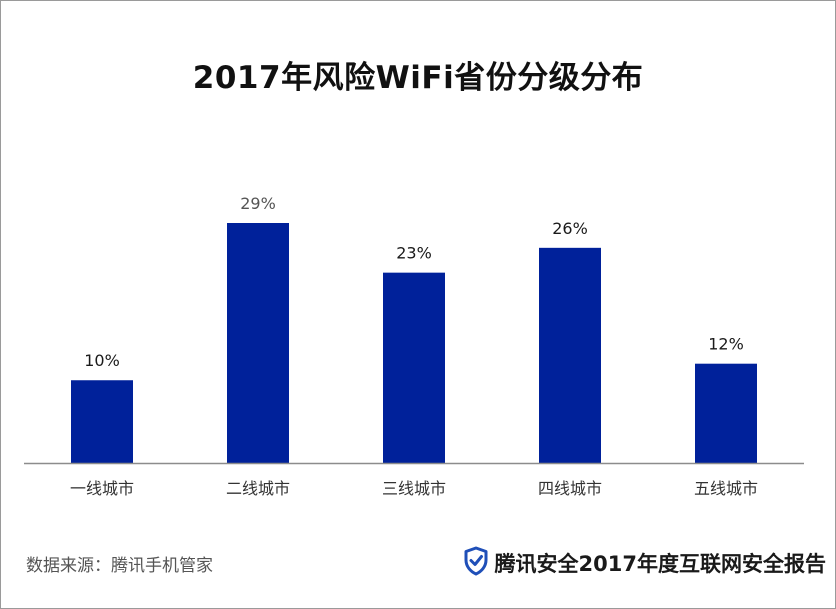 This screenshot has height=609, width=836. What do you see at coordinates (570, 488) in the screenshot?
I see `category-label-4: 四线城市` at bounding box center [570, 488].